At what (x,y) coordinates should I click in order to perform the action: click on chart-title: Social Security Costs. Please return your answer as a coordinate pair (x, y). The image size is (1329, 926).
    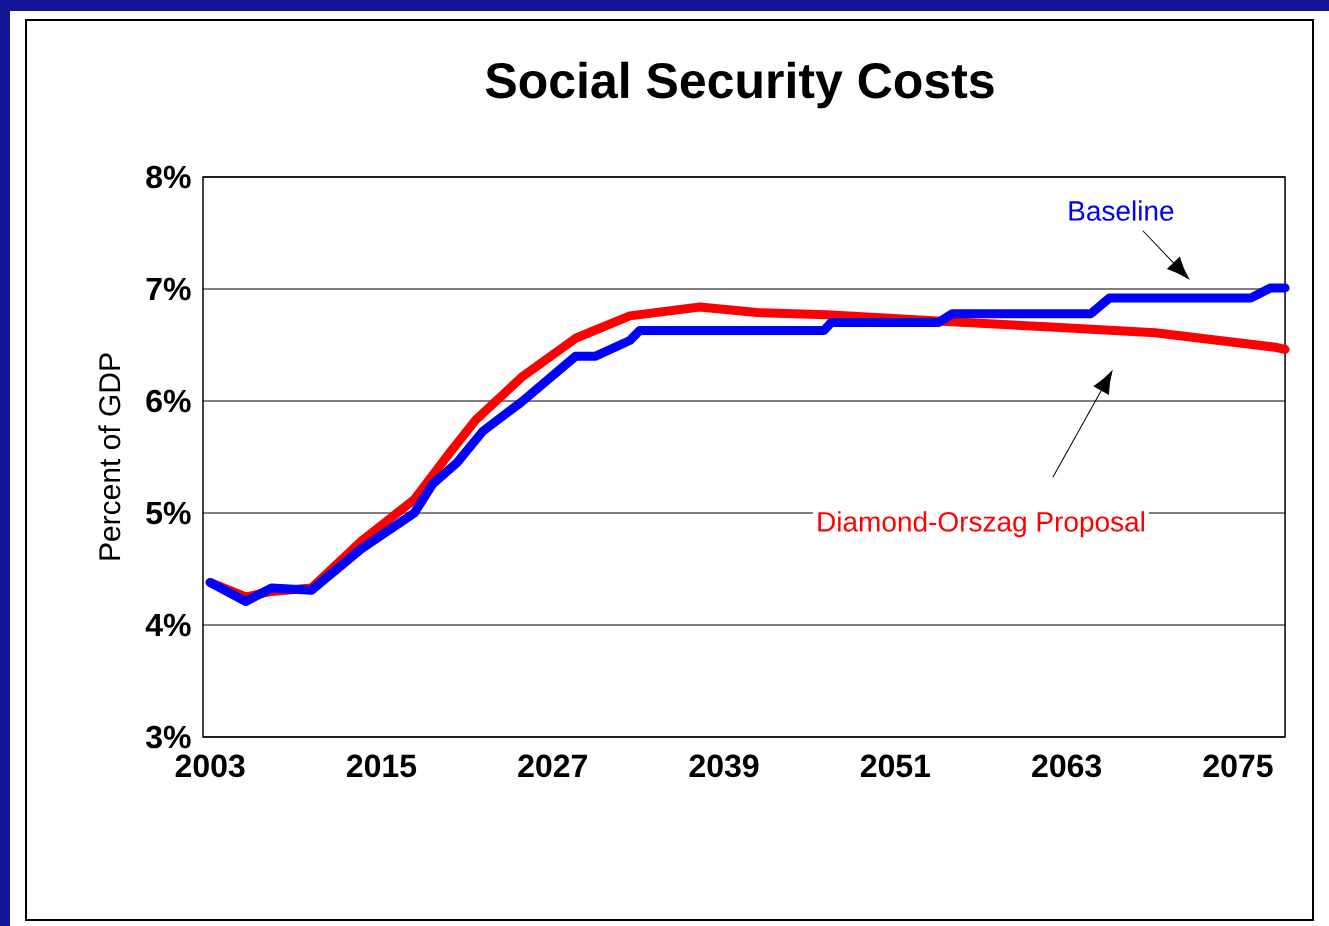
    Looking at the image, I should click on (739, 85).